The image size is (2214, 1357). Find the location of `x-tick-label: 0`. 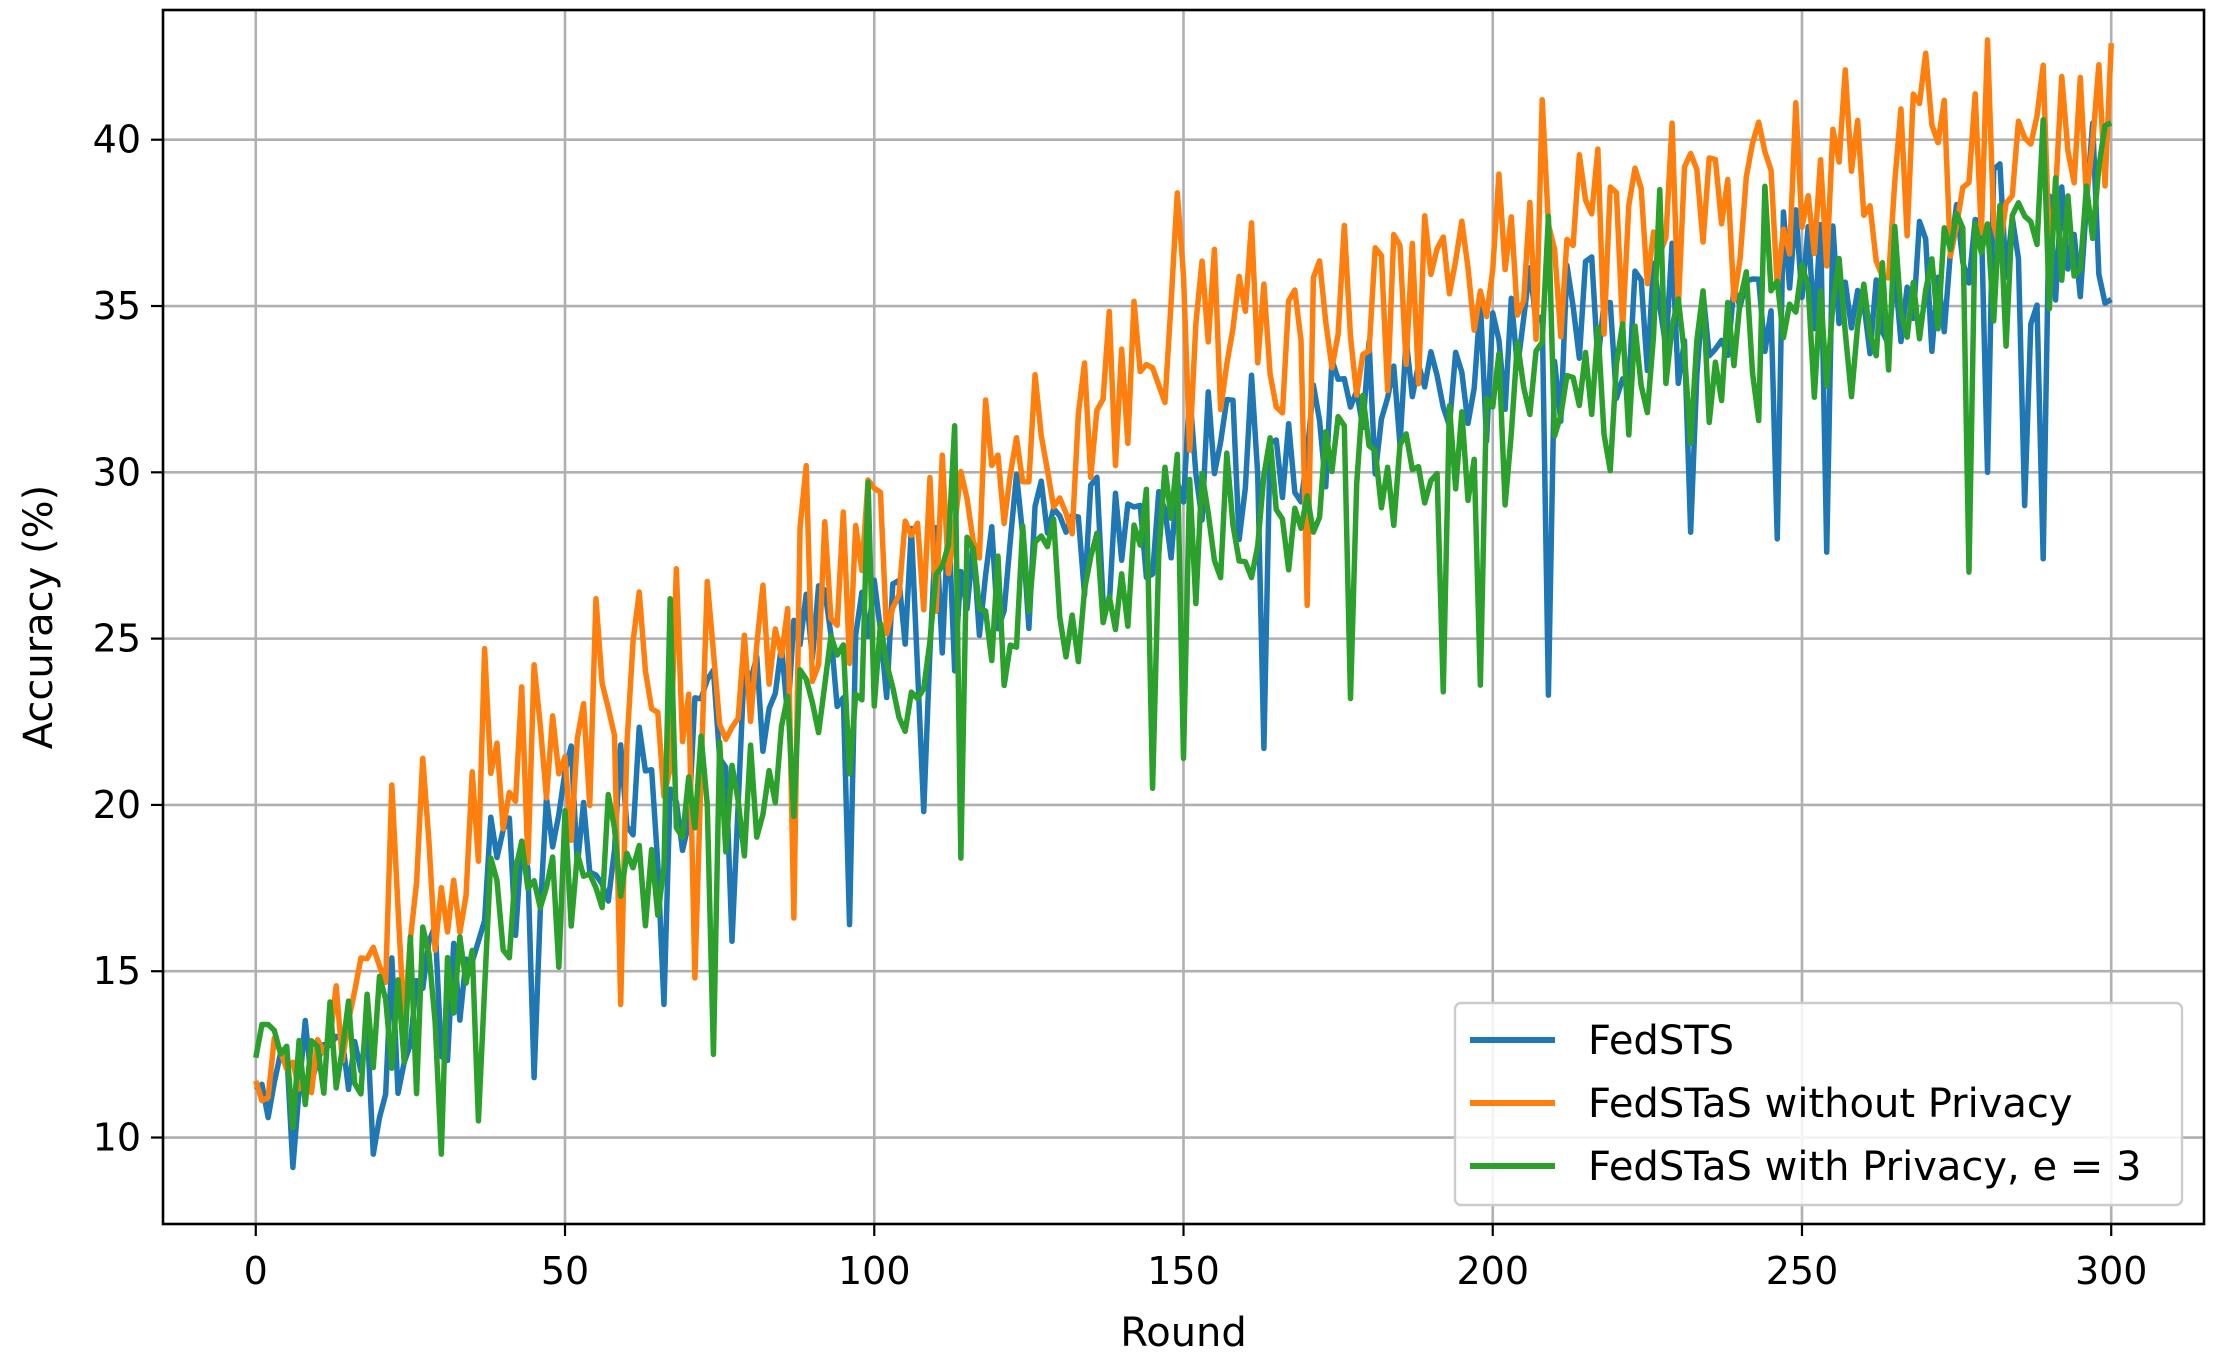

x-tick-label: 0 is located at coordinates (256, 1271).